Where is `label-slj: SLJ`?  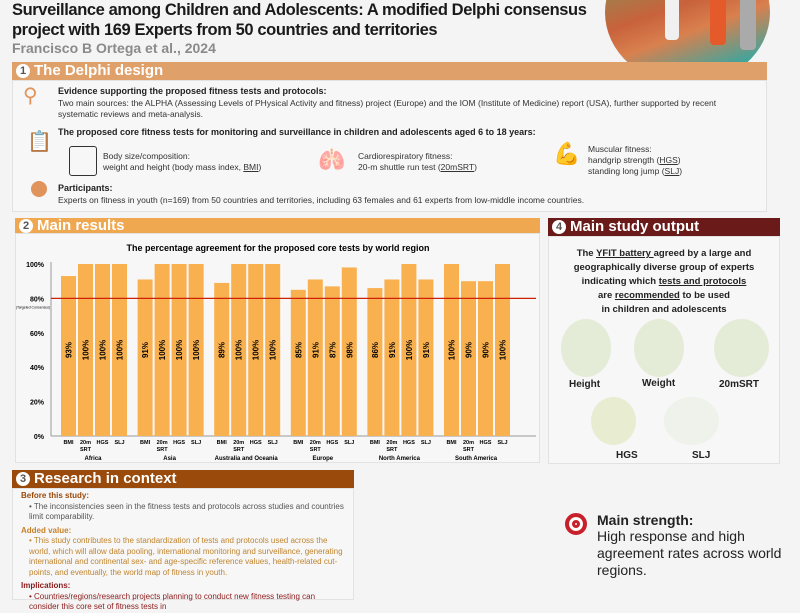 label-slj: SLJ is located at coordinates (701, 455).